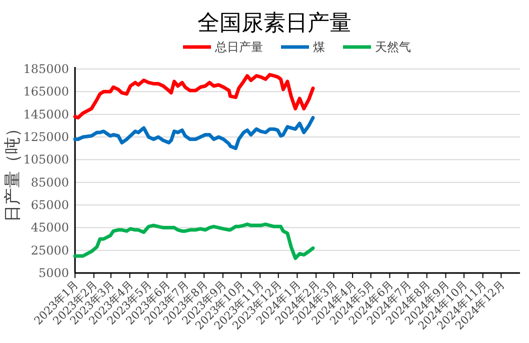  Describe the element at coordinates (319, 47) in the screenshot. I see `legend-label: 煤` at that location.